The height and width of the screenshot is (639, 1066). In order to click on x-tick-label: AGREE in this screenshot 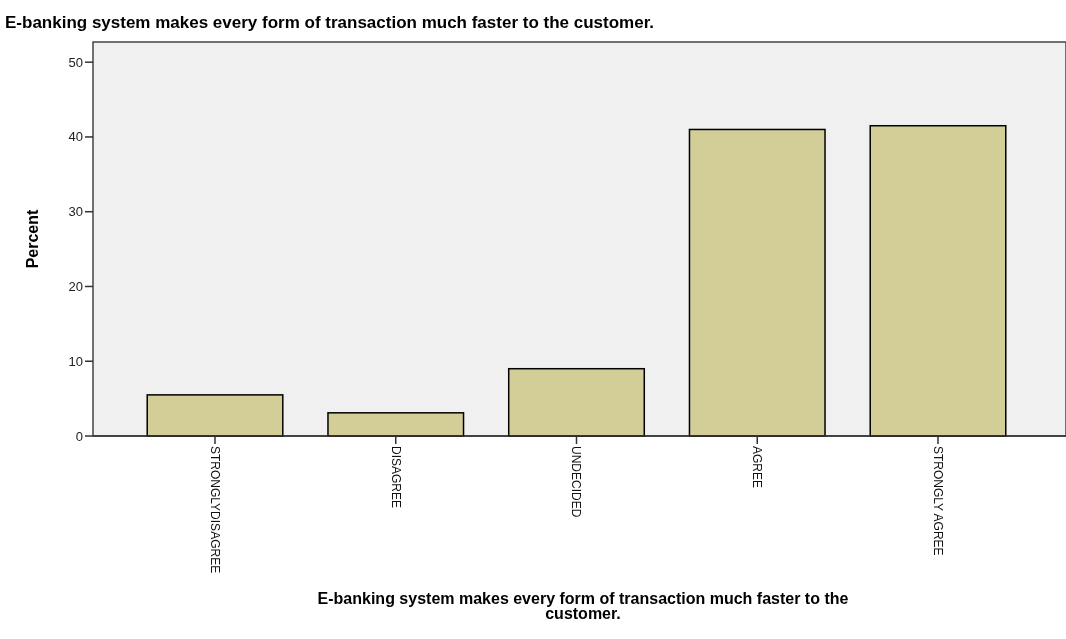, I will do `click(757, 467)`.